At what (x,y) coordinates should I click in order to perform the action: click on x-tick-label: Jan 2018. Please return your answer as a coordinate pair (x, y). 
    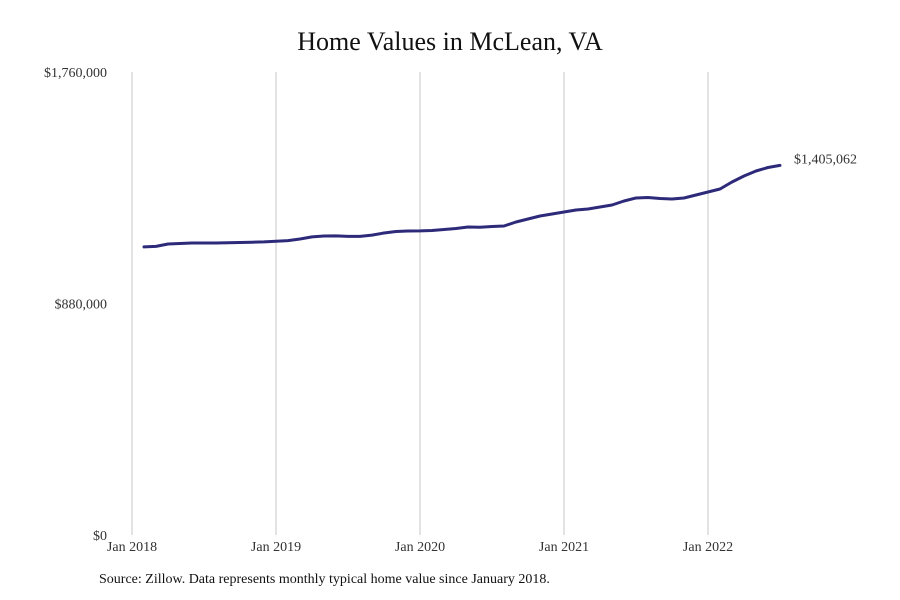
    Looking at the image, I should click on (132, 547).